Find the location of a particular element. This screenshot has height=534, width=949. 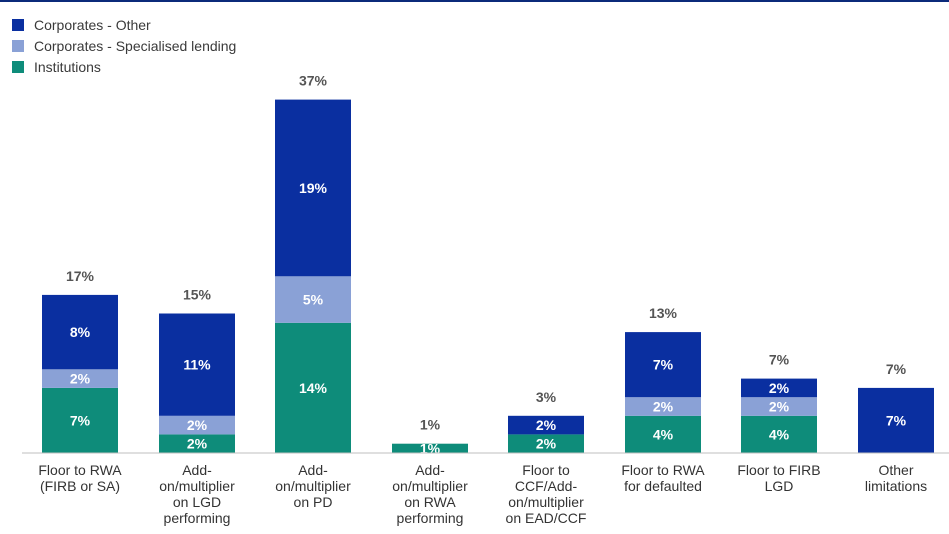

x-tick-label: Floor to FIRB LGD is located at coordinates (779, 478).